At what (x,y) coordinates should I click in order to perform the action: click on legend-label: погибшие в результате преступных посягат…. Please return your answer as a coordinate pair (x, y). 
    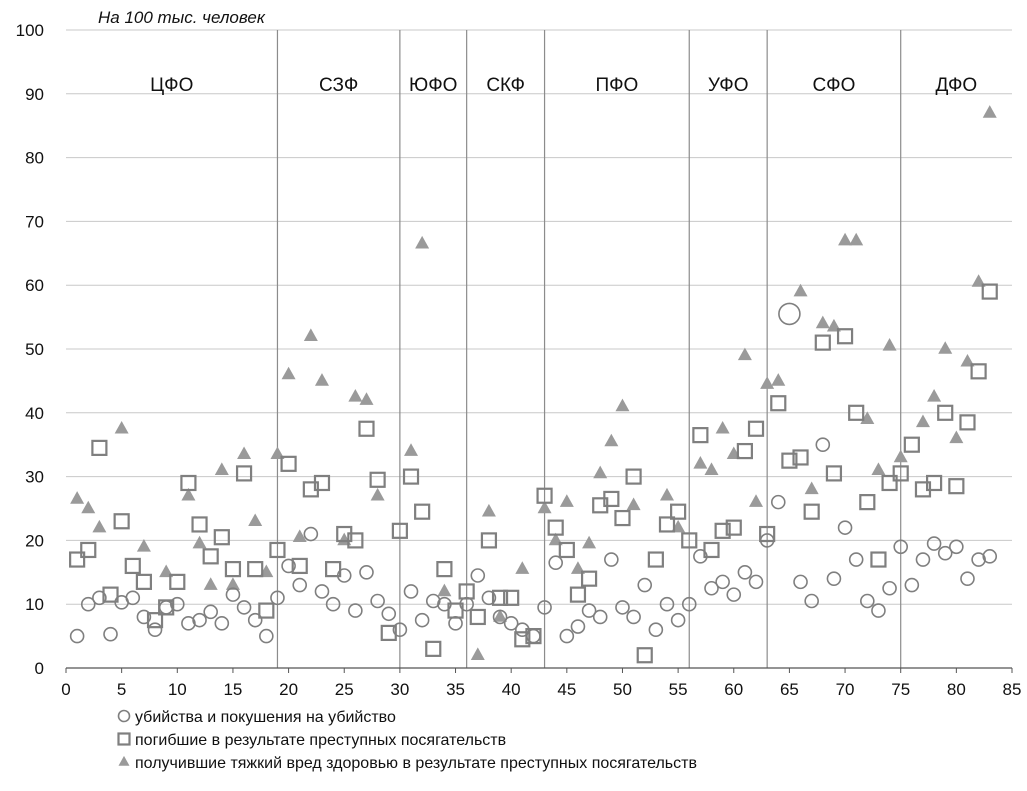
    Looking at the image, I should click on (320, 740).